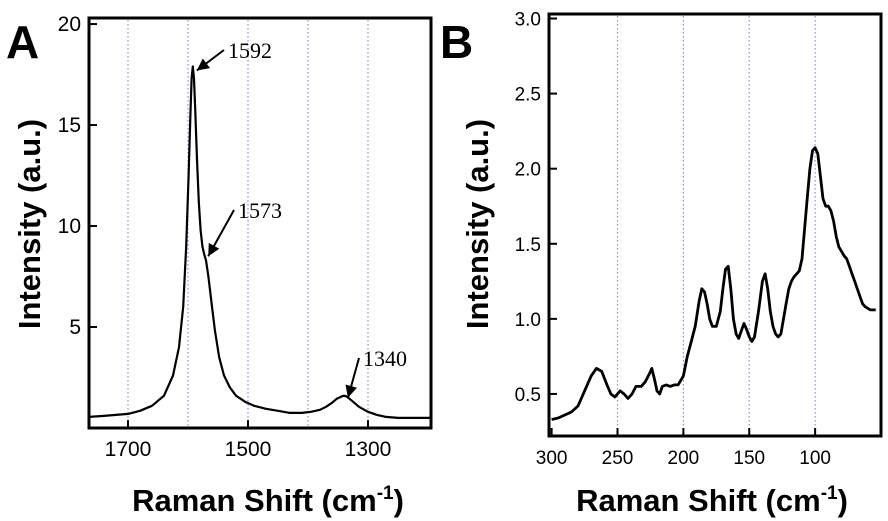 The height and width of the screenshot is (521, 888). I want to click on y-tick-label: 2.5, so click(528, 95).